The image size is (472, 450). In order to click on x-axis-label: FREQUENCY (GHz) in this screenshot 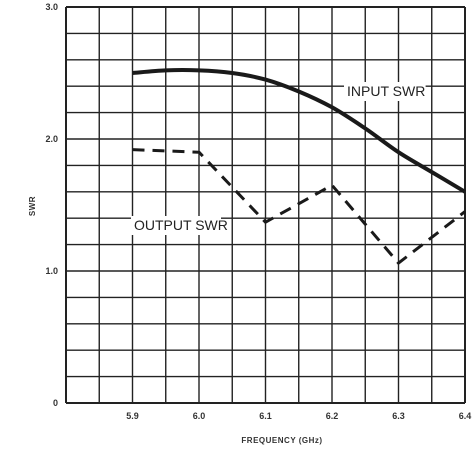, I will do `click(281, 440)`.